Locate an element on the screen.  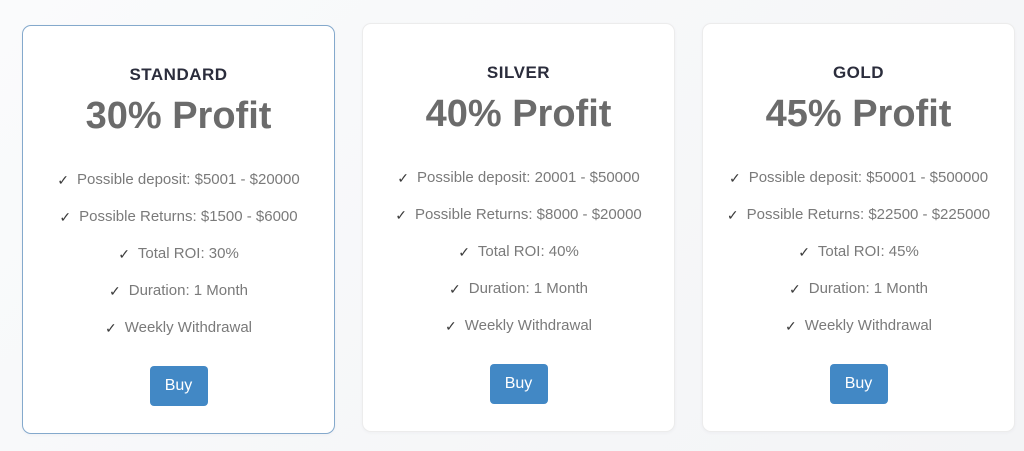
plan-title: GOLD is located at coordinates (858, 72).